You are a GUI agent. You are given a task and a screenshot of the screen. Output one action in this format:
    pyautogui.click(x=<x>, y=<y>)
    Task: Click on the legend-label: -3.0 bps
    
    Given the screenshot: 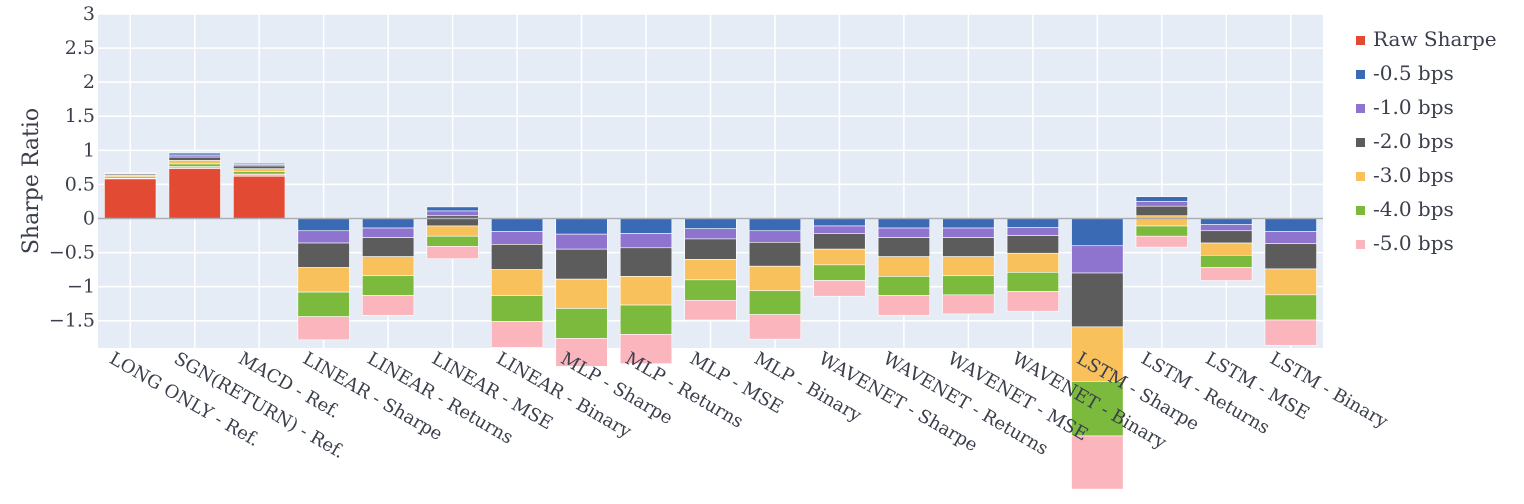 What is the action you would take?
    pyautogui.click(x=1413, y=175)
    